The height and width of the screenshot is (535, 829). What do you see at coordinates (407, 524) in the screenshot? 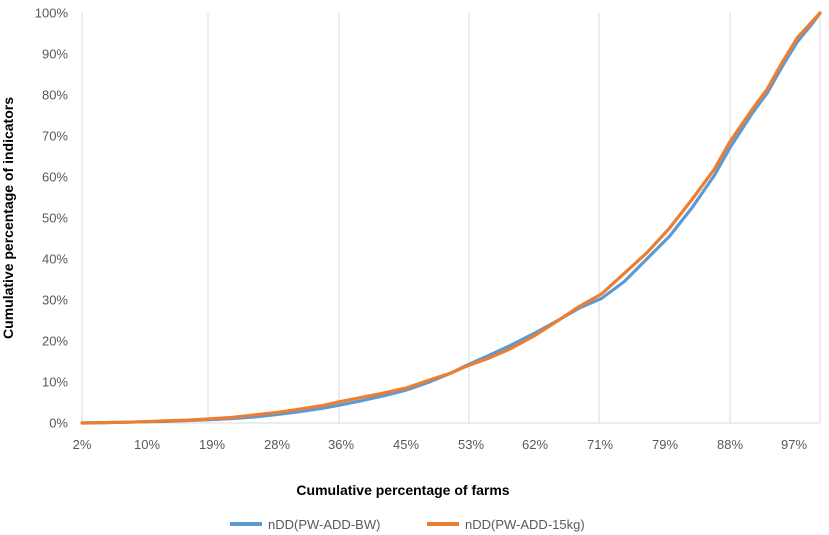
I see `legend: nDD(PW-ADD-BW) nDD(PW-ADD-15kg)` at bounding box center [407, 524].